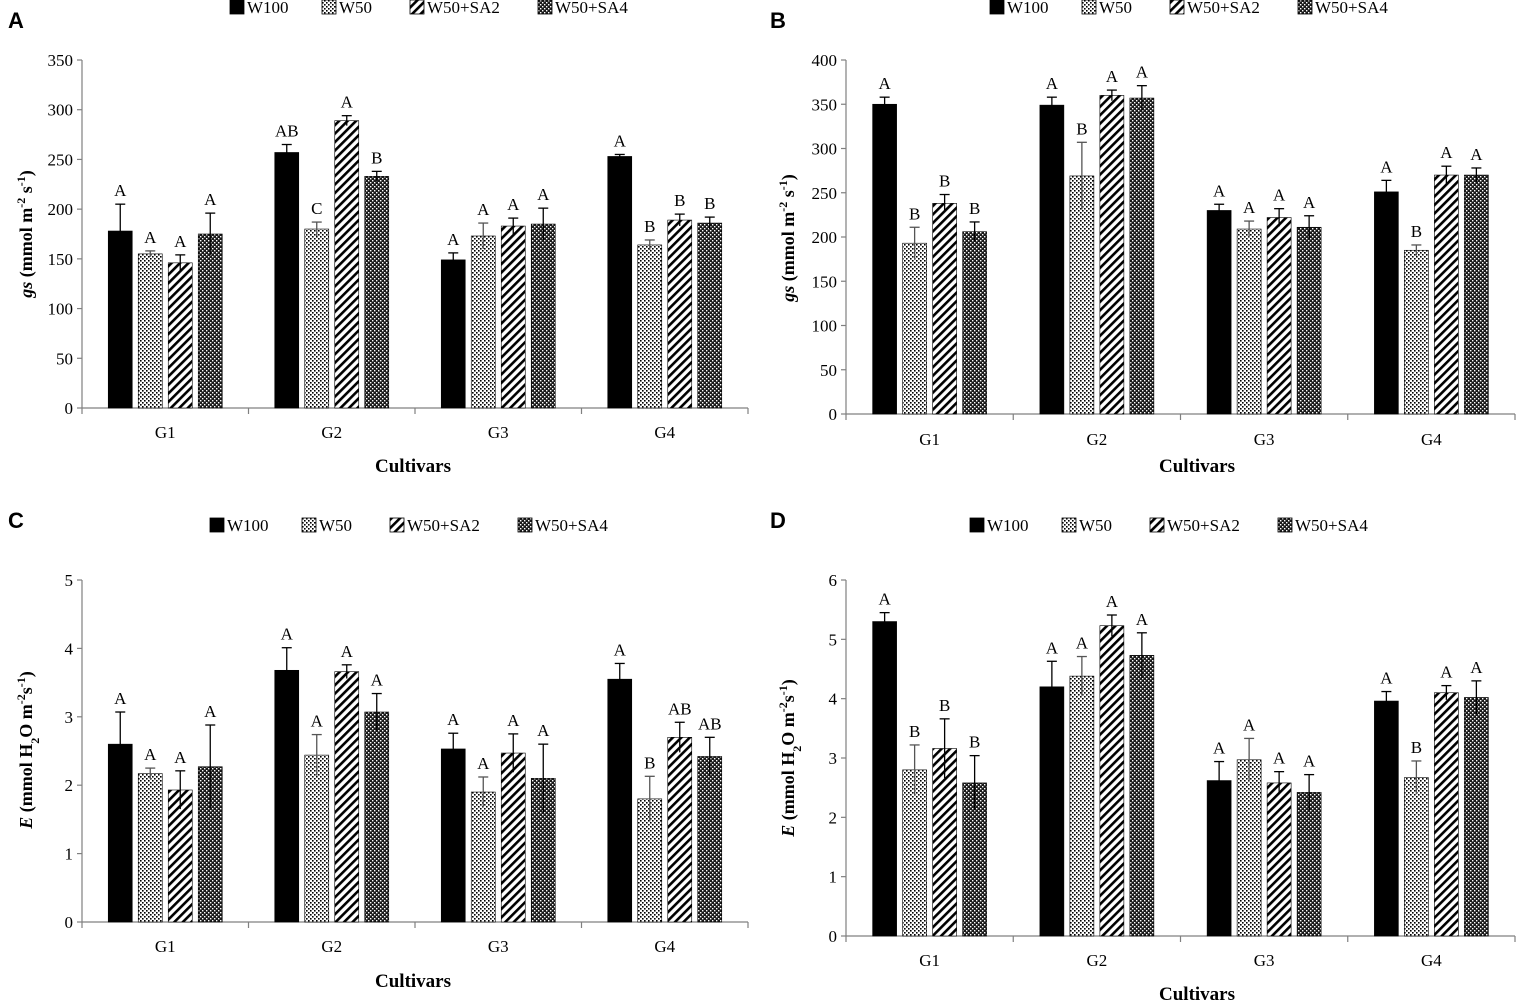 This screenshot has height=1005, width=1535. Describe the element at coordinates (783, 185) in the screenshot. I see `y-label-sup2: -1` at that location.